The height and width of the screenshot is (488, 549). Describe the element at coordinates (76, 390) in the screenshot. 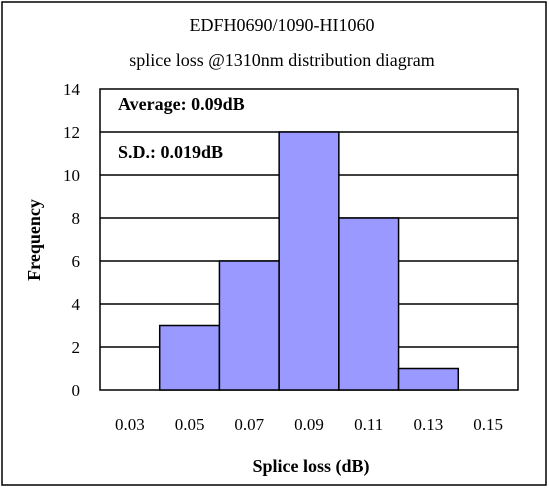

I see `y-tick-label: 0` at that location.